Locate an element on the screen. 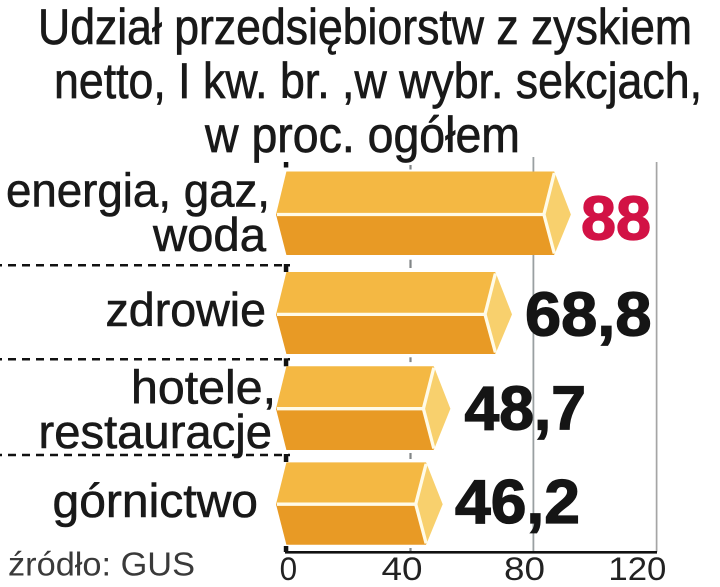 Image resolution: width=720 pixels, height=587 pixels. svg-text: 68,8 is located at coordinates (588, 315).